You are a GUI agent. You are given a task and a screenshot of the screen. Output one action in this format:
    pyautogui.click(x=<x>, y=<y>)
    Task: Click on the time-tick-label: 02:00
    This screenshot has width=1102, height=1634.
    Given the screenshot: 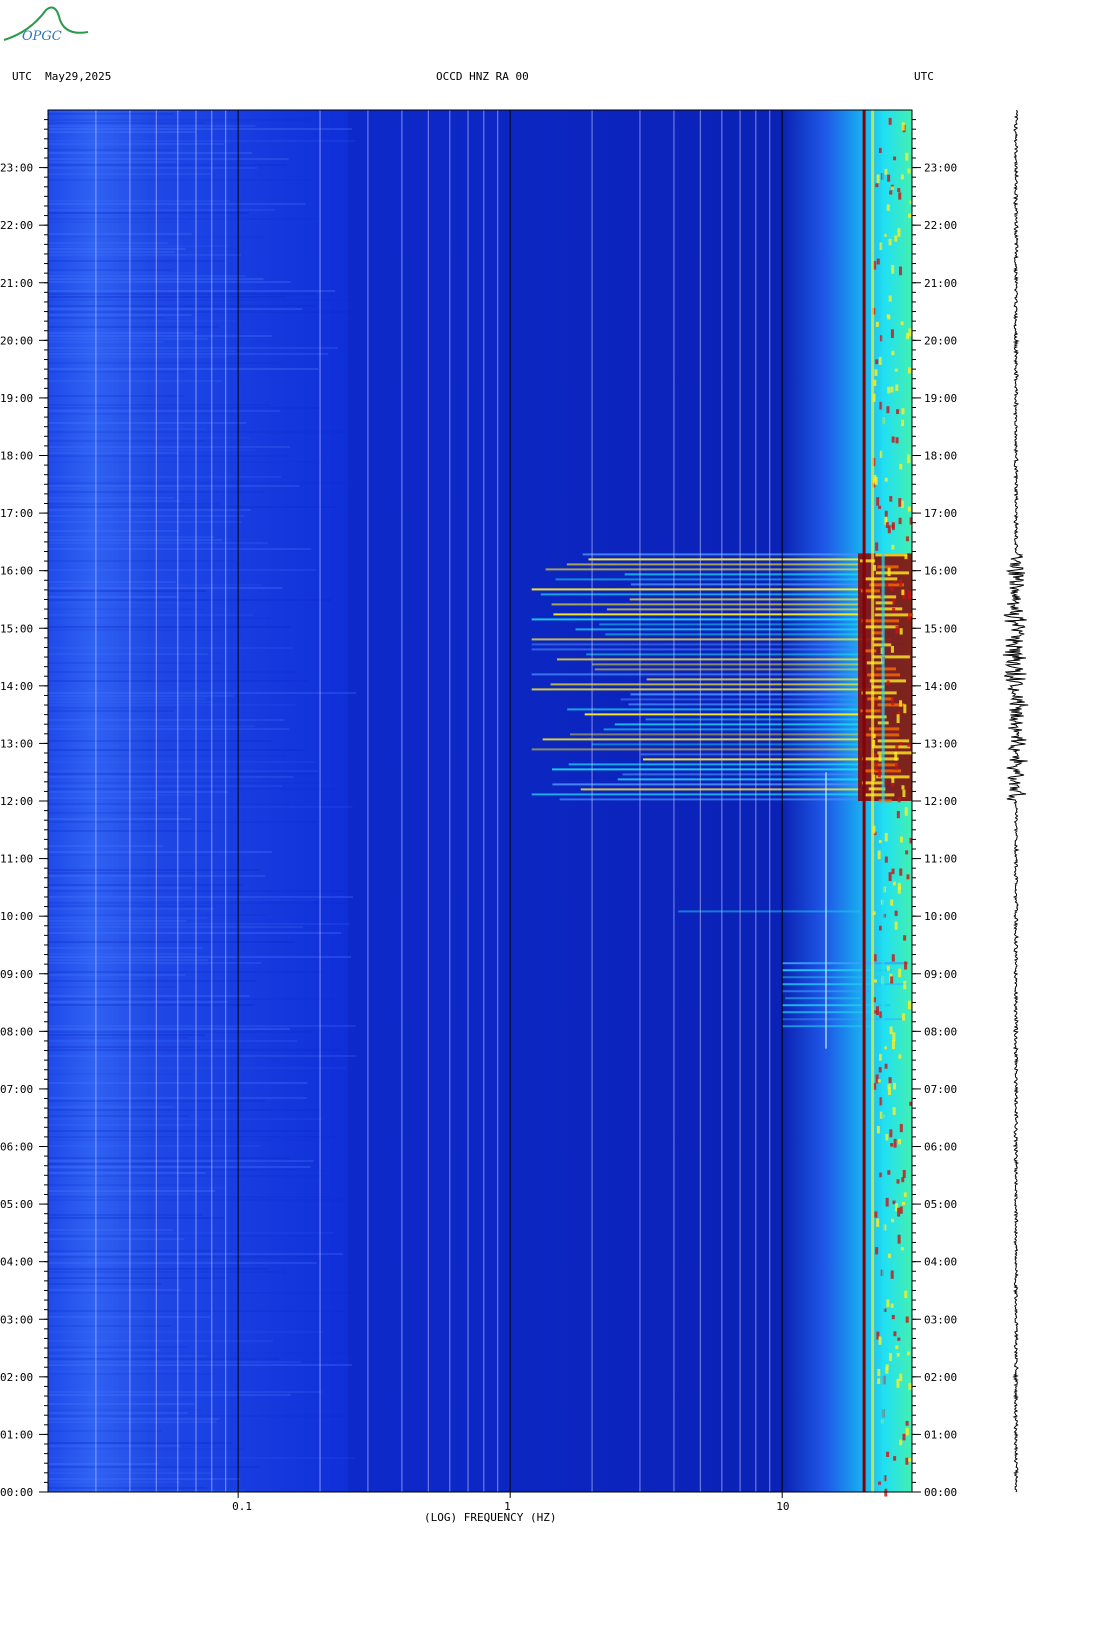 What is the action you would take?
    pyautogui.click(x=940, y=1377)
    